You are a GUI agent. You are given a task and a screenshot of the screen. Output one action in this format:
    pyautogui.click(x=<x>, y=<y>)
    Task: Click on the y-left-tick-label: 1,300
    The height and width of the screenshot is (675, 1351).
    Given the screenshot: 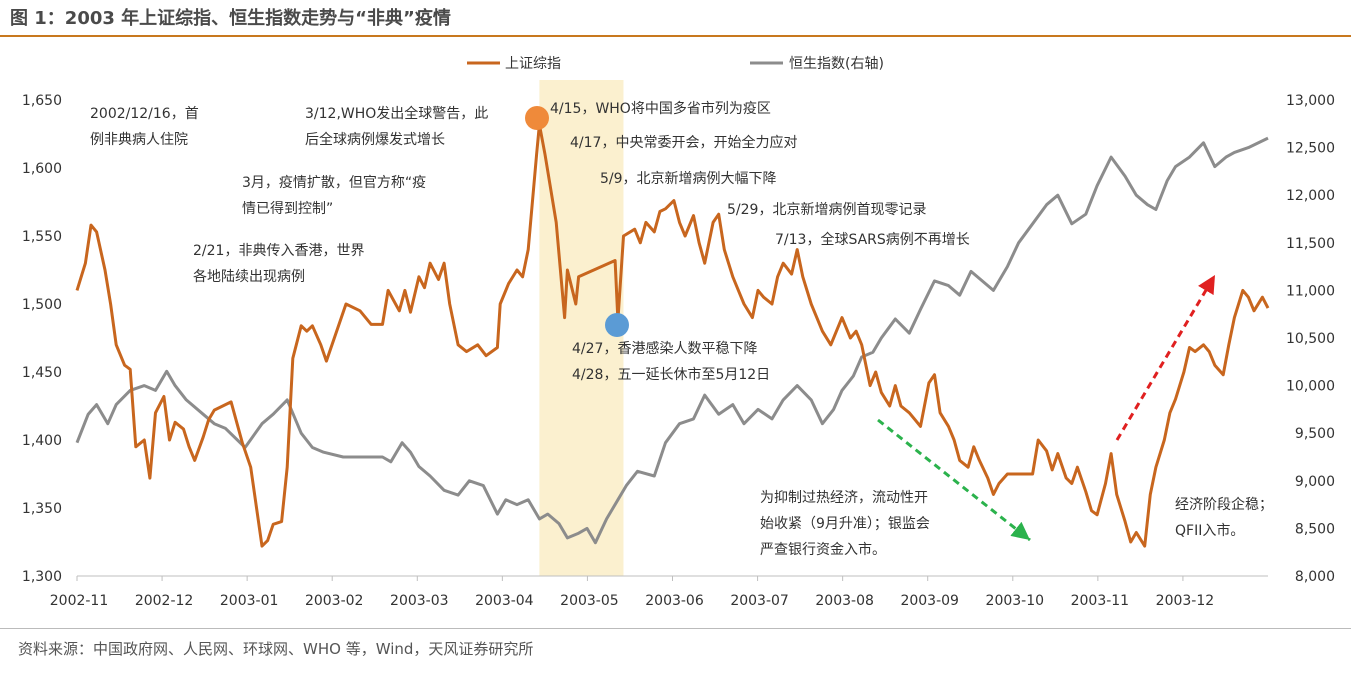 What is the action you would take?
    pyautogui.click(x=42, y=577)
    